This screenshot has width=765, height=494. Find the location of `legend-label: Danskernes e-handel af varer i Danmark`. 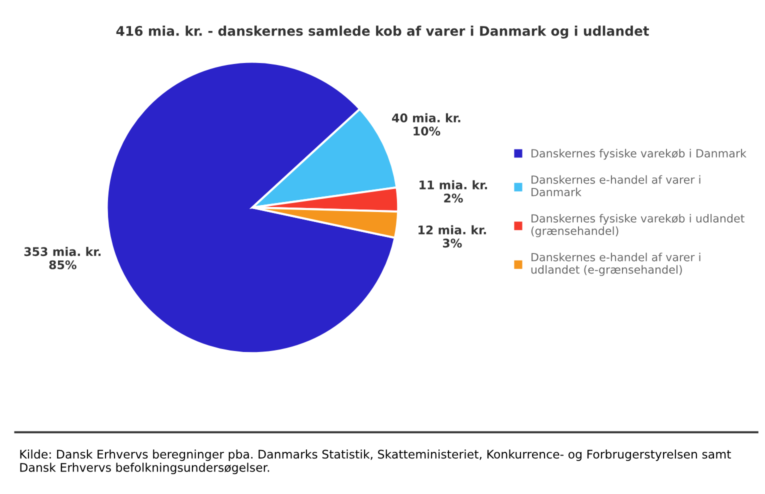

legend-label: Danskernes e-handel af varer i Danmark is located at coordinates (616, 185).